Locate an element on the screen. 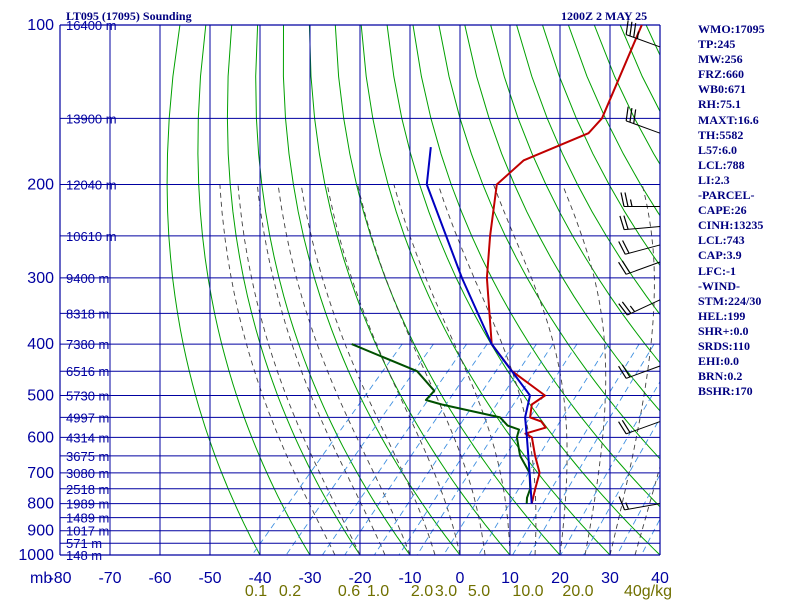 Image resolution: width=800 pixels, height=600 pixels. pressure-tick-label: 800 is located at coordinates (40, 504).